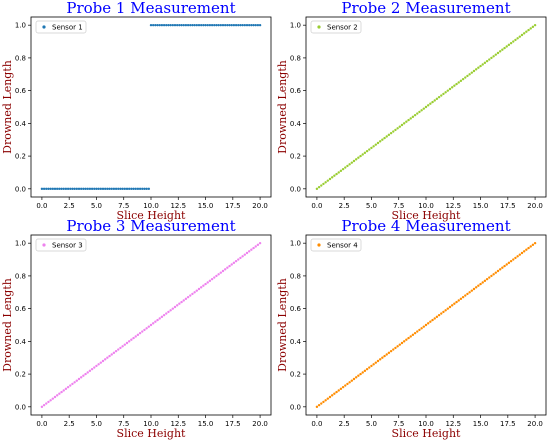 Image resolution: width=550 pixels, height=441 pixels. What do you see at coordinates (319, 245) in the screenshot?
I see `legend-marker` at bounding box center [319, 245].